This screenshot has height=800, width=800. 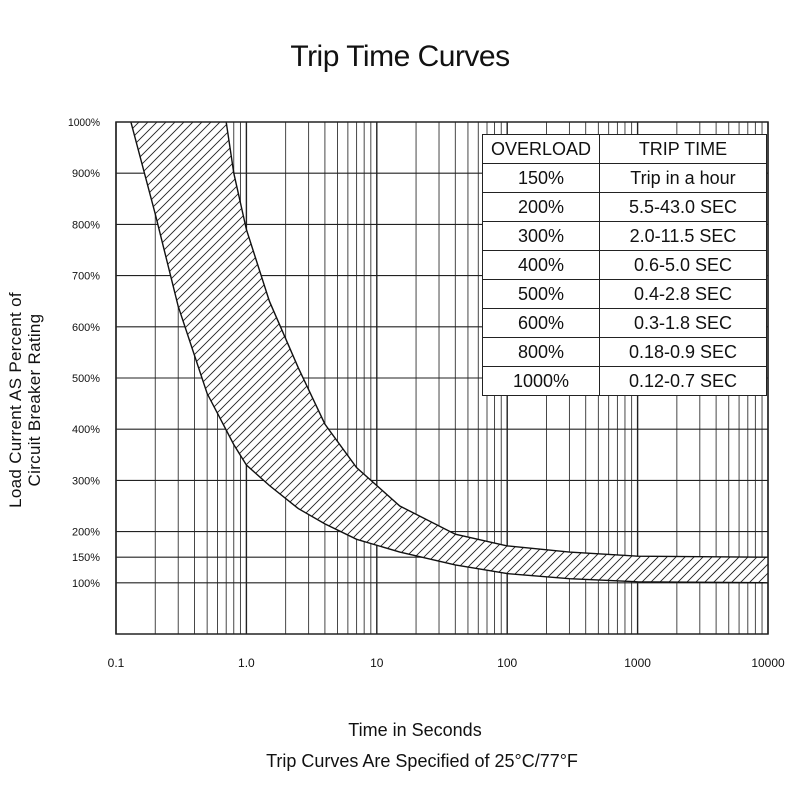 What do you see at coordinates (768, 663) in the screenshot?
I see `x-tick-label: 10000` at bounding box center [768, 663].